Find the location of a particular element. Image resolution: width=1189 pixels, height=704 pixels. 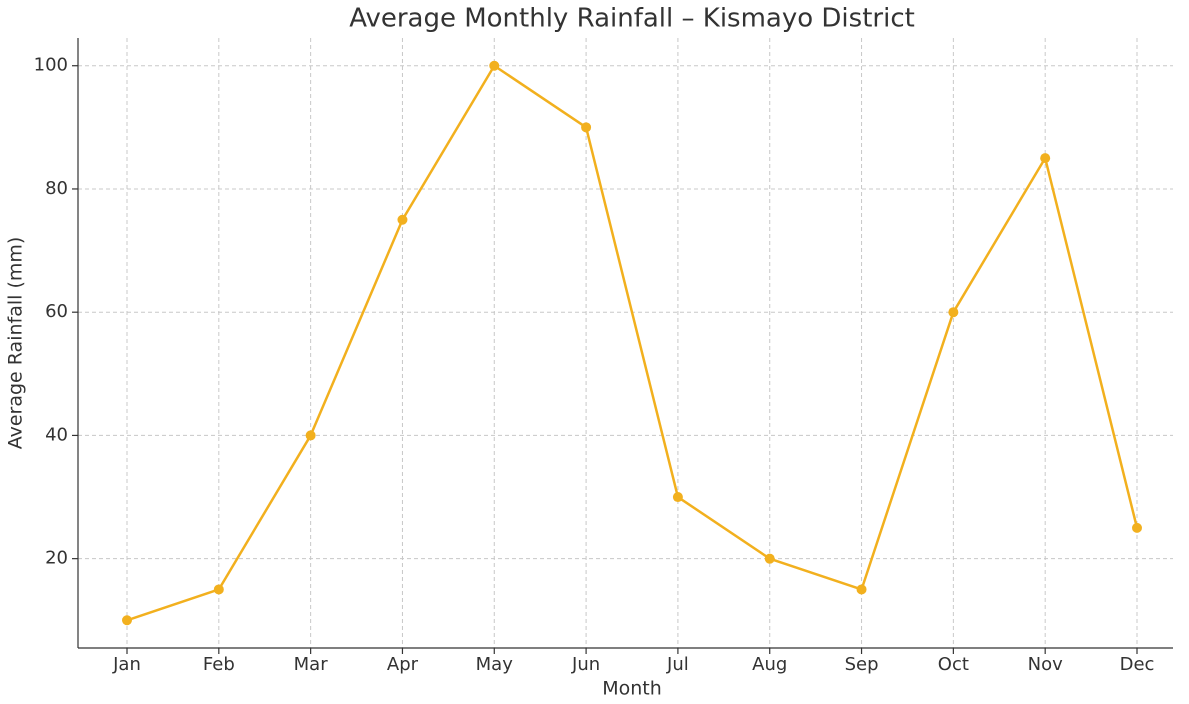

x-tick-label: Nov is located at coordinates (1045, 664).